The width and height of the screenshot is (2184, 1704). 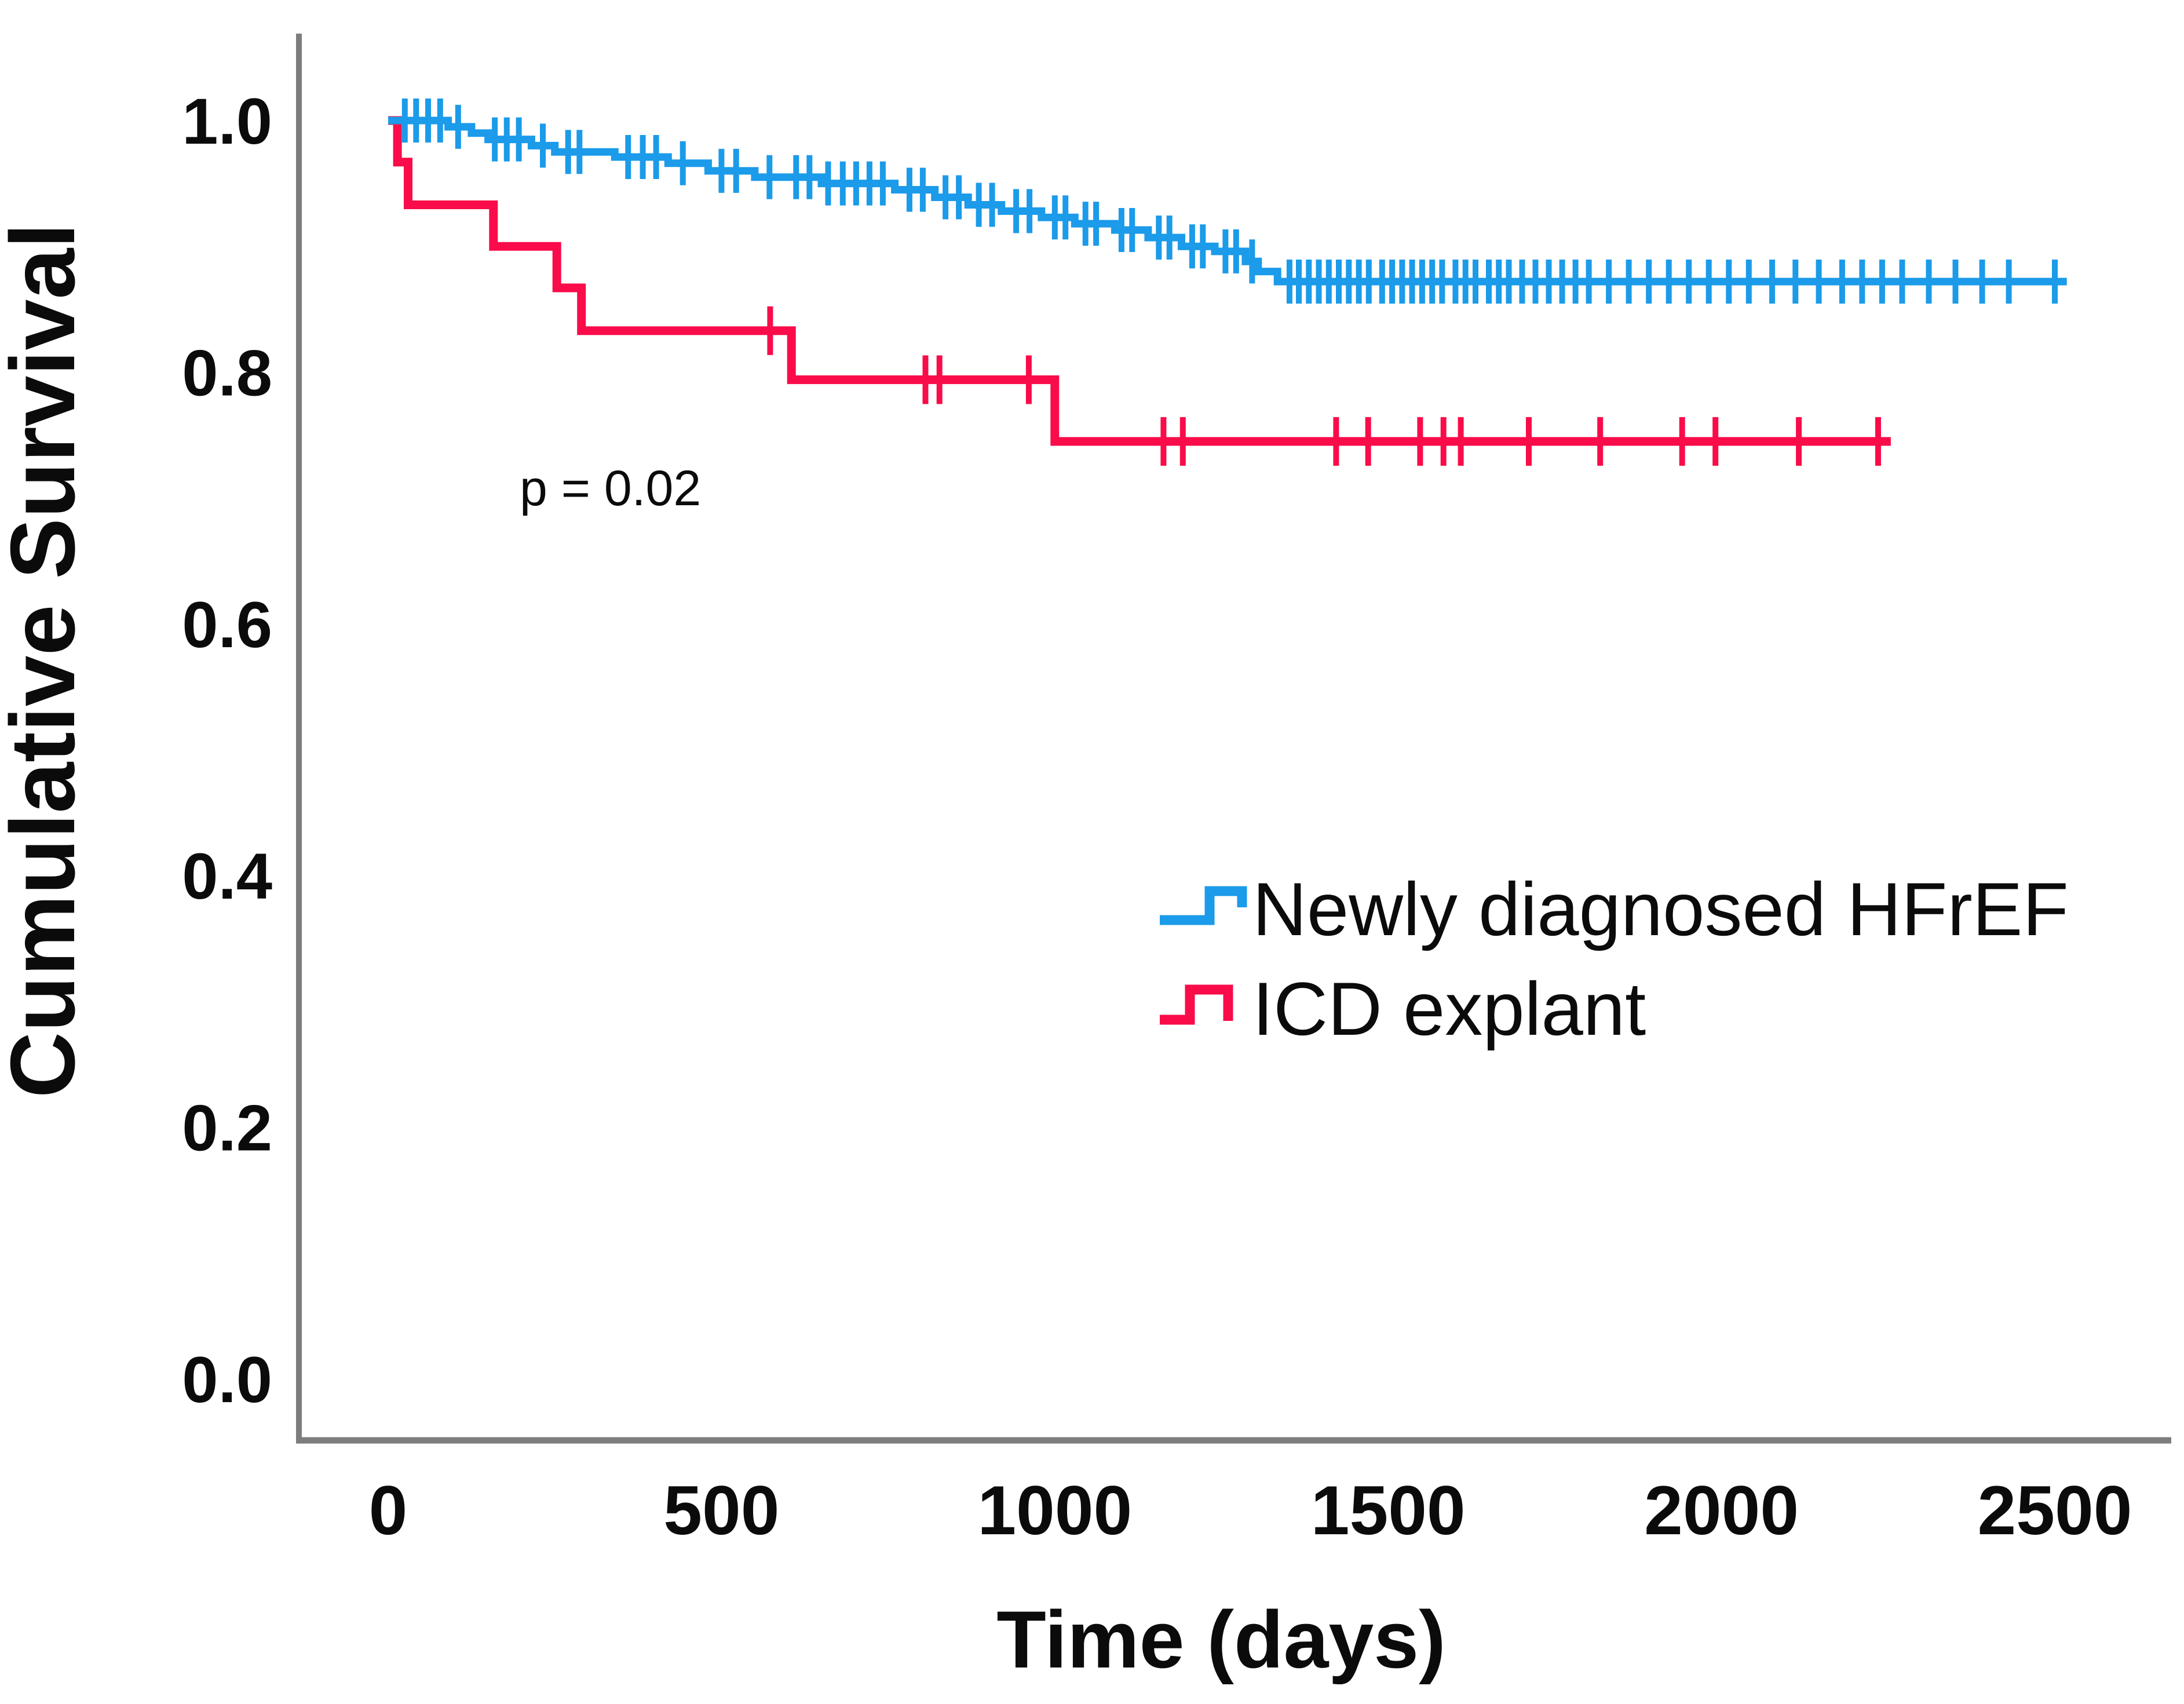 What do you see at coordinates (47, 660) in the screenshot?
I see `y-axis-title: Cumulative Survival` at bounding box center [47, 660].